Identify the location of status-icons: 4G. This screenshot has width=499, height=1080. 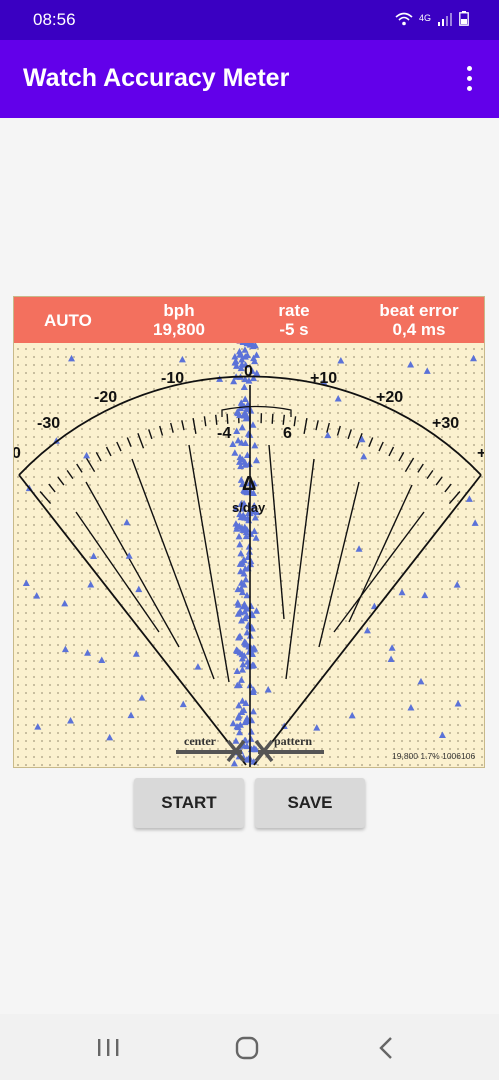
(432, 18).